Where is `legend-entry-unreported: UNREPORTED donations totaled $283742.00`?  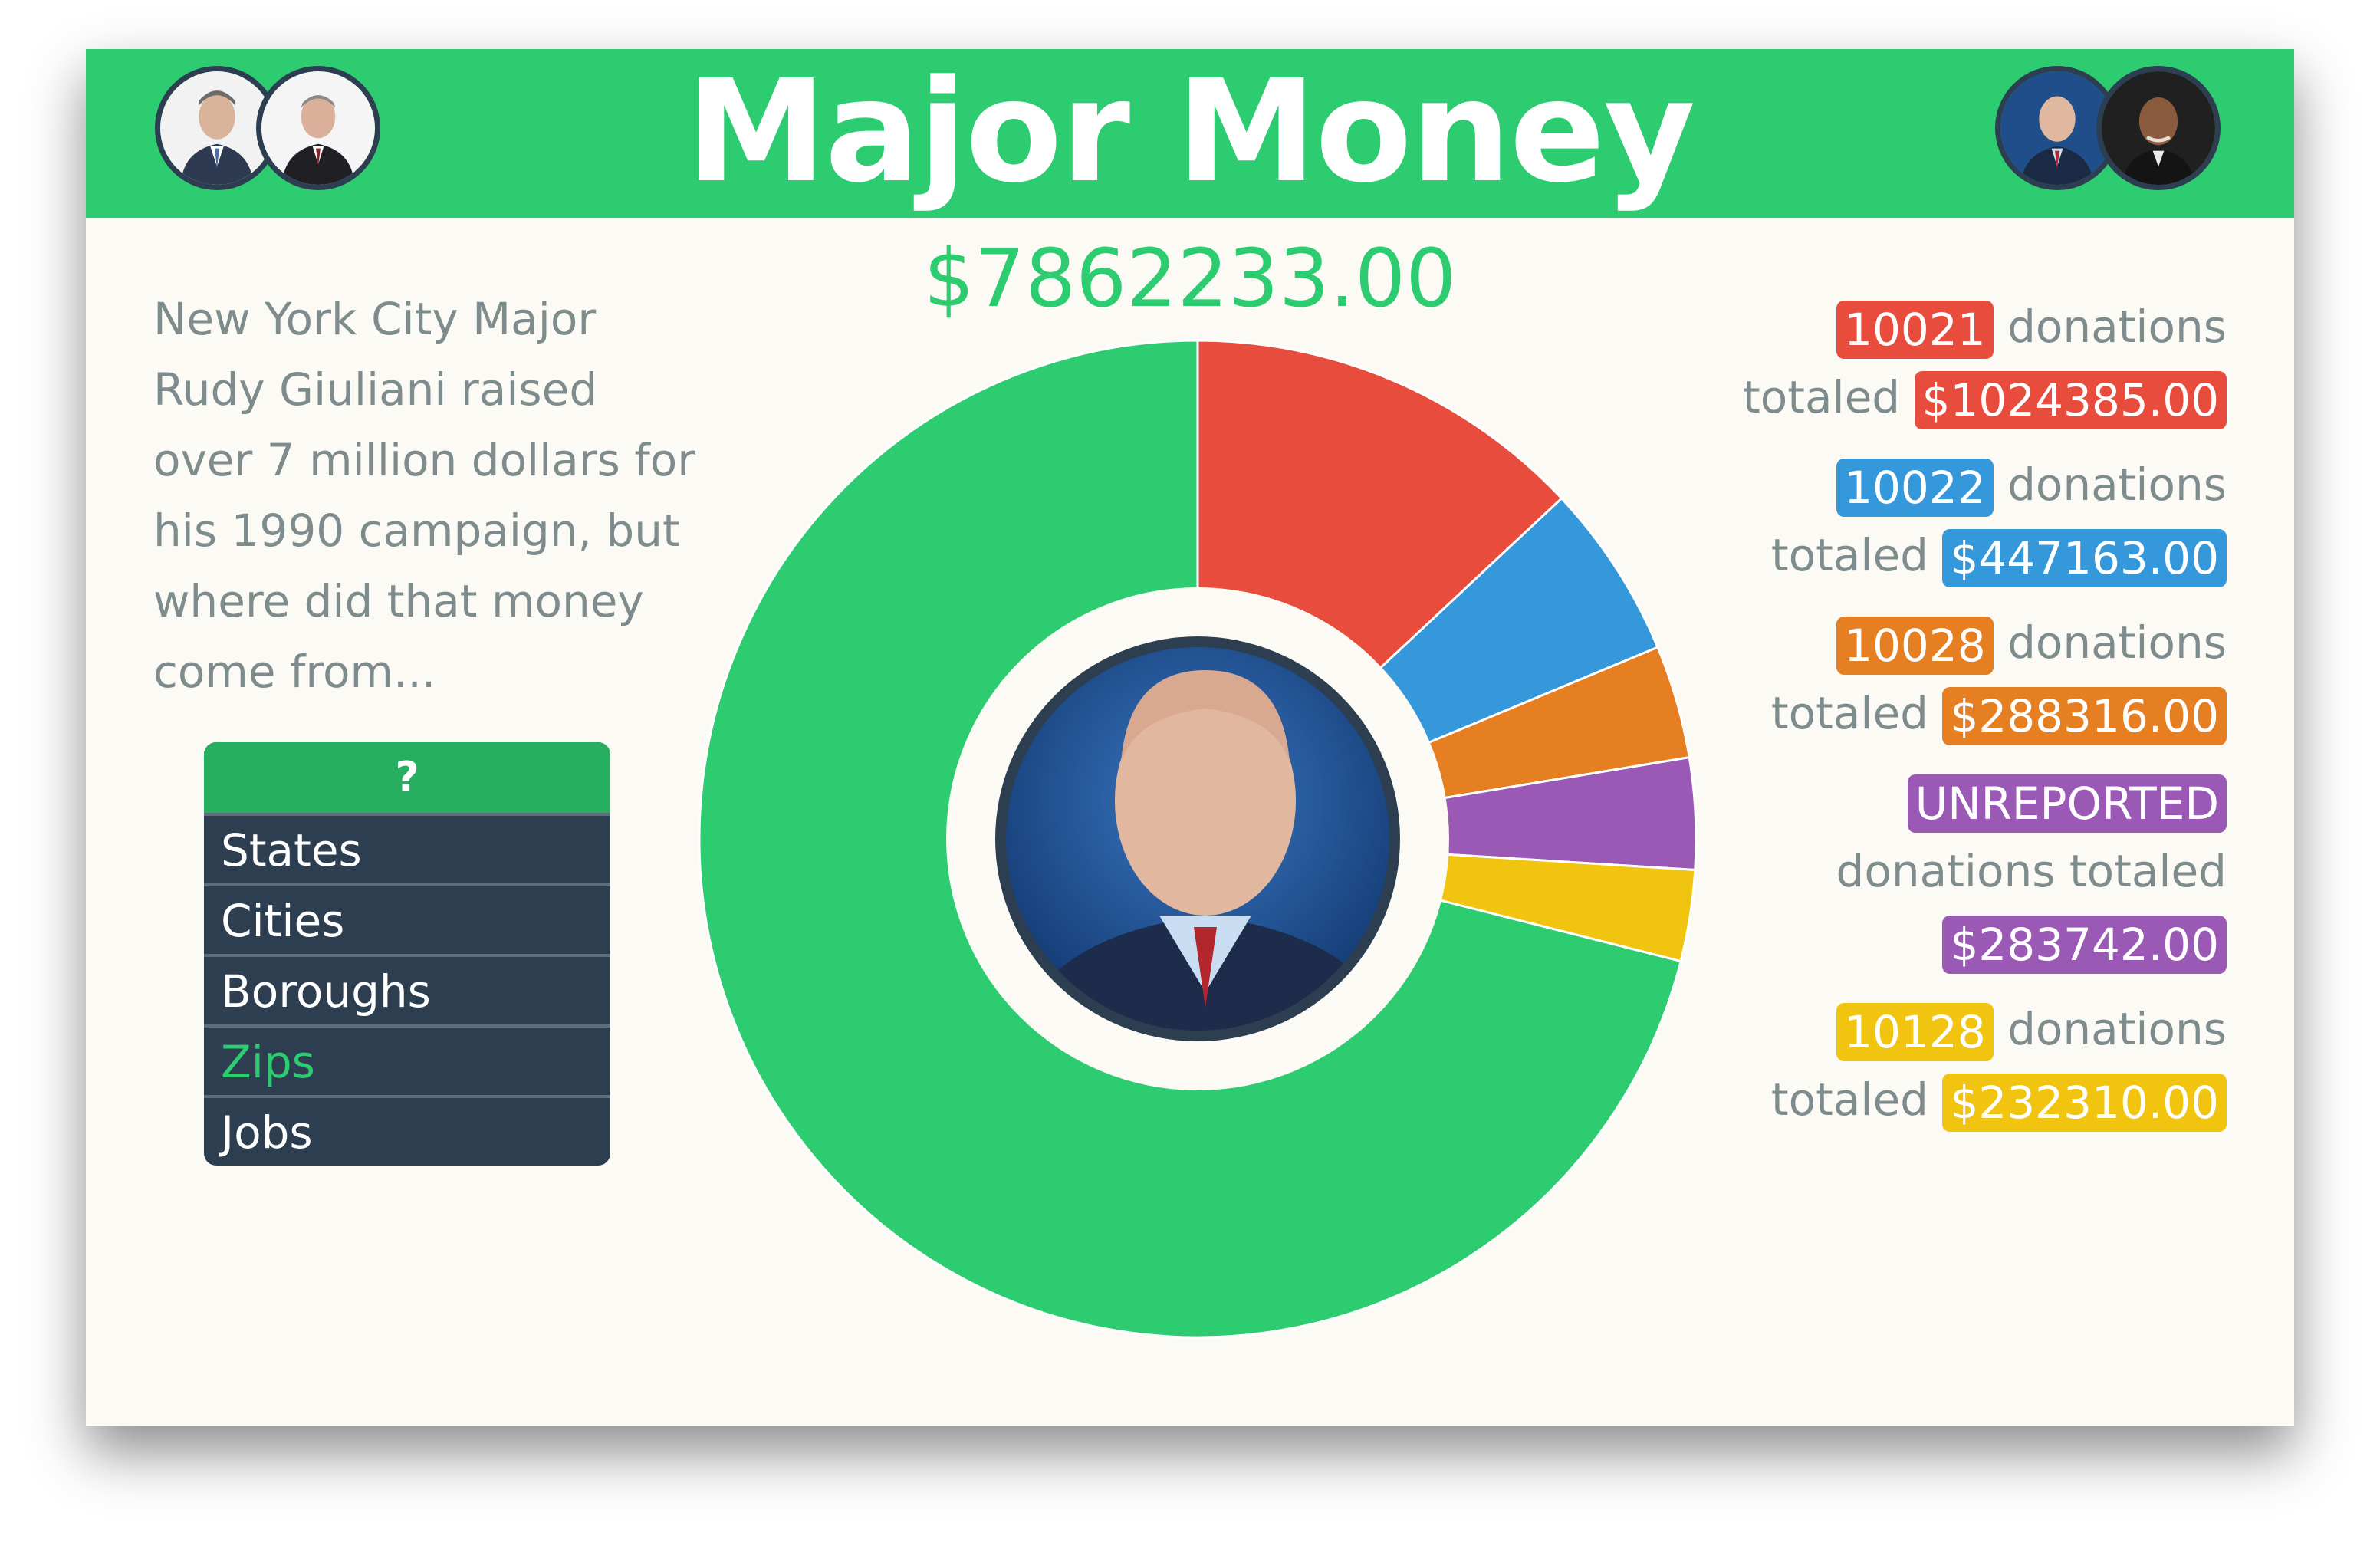
legend-entry-unreported: UNREPORTED donations totaled $283742.00 is located at coordinates (1890, 871).